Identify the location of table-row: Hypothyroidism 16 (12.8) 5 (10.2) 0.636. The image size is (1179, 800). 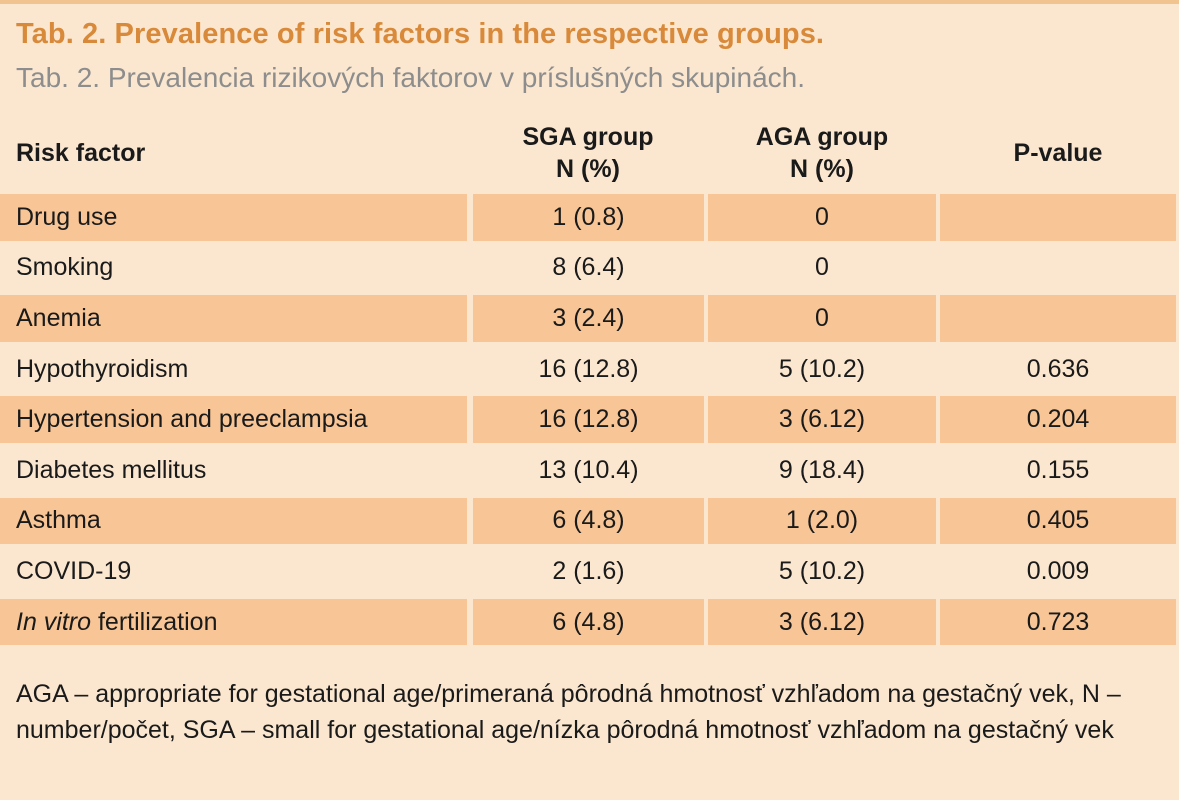
(589, 369).